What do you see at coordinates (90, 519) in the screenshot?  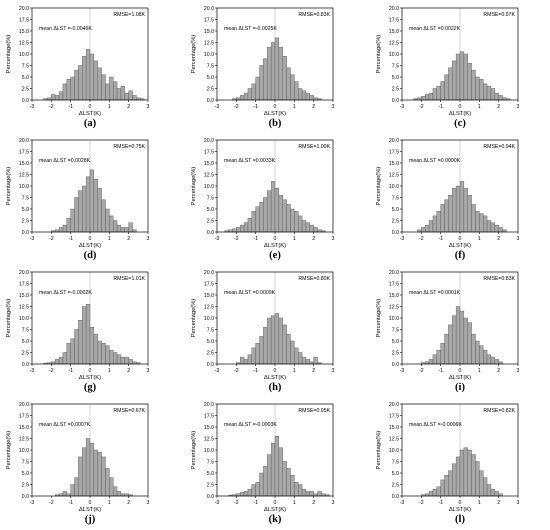 I see `panel-letter: (j)` at bounding box center [90, 519].